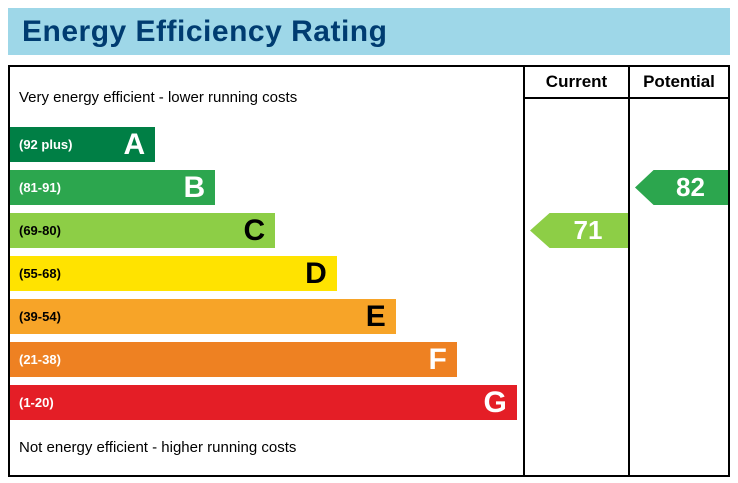 The image size is (738, 483). I want to click on potential-arrow: 82, so click(681, 187).